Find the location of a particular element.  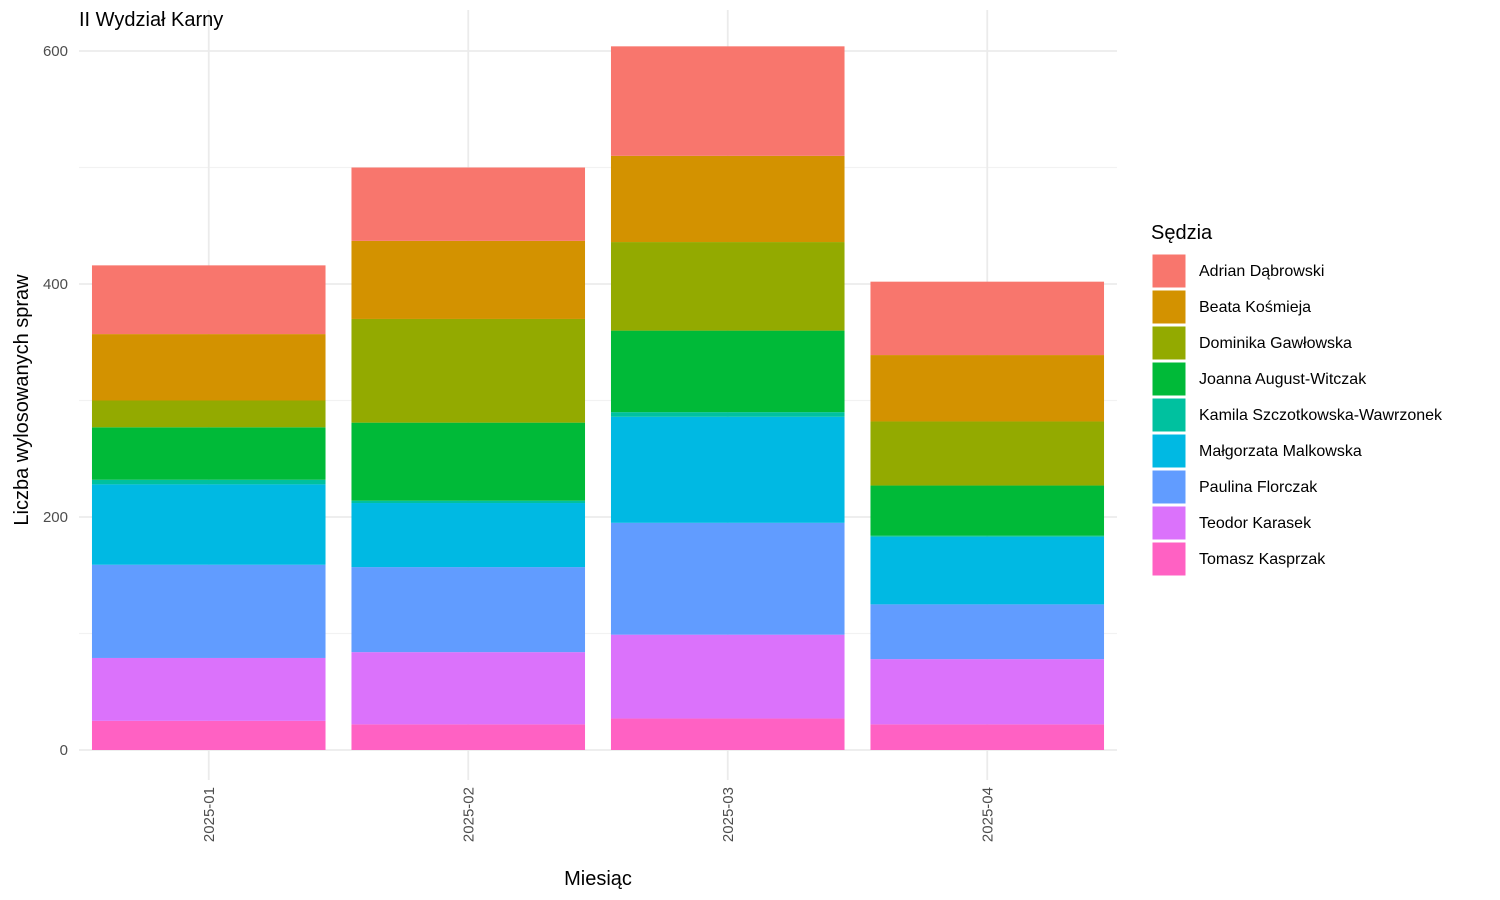

y-tick-label: 400 is located at coordinates (55, 284).